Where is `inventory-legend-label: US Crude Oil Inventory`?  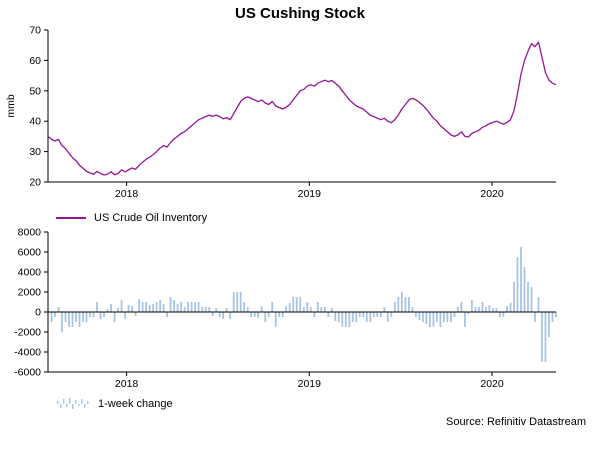 inventory-legend-label: US Crude Oil Inventory is located at coordinates (151, 218).